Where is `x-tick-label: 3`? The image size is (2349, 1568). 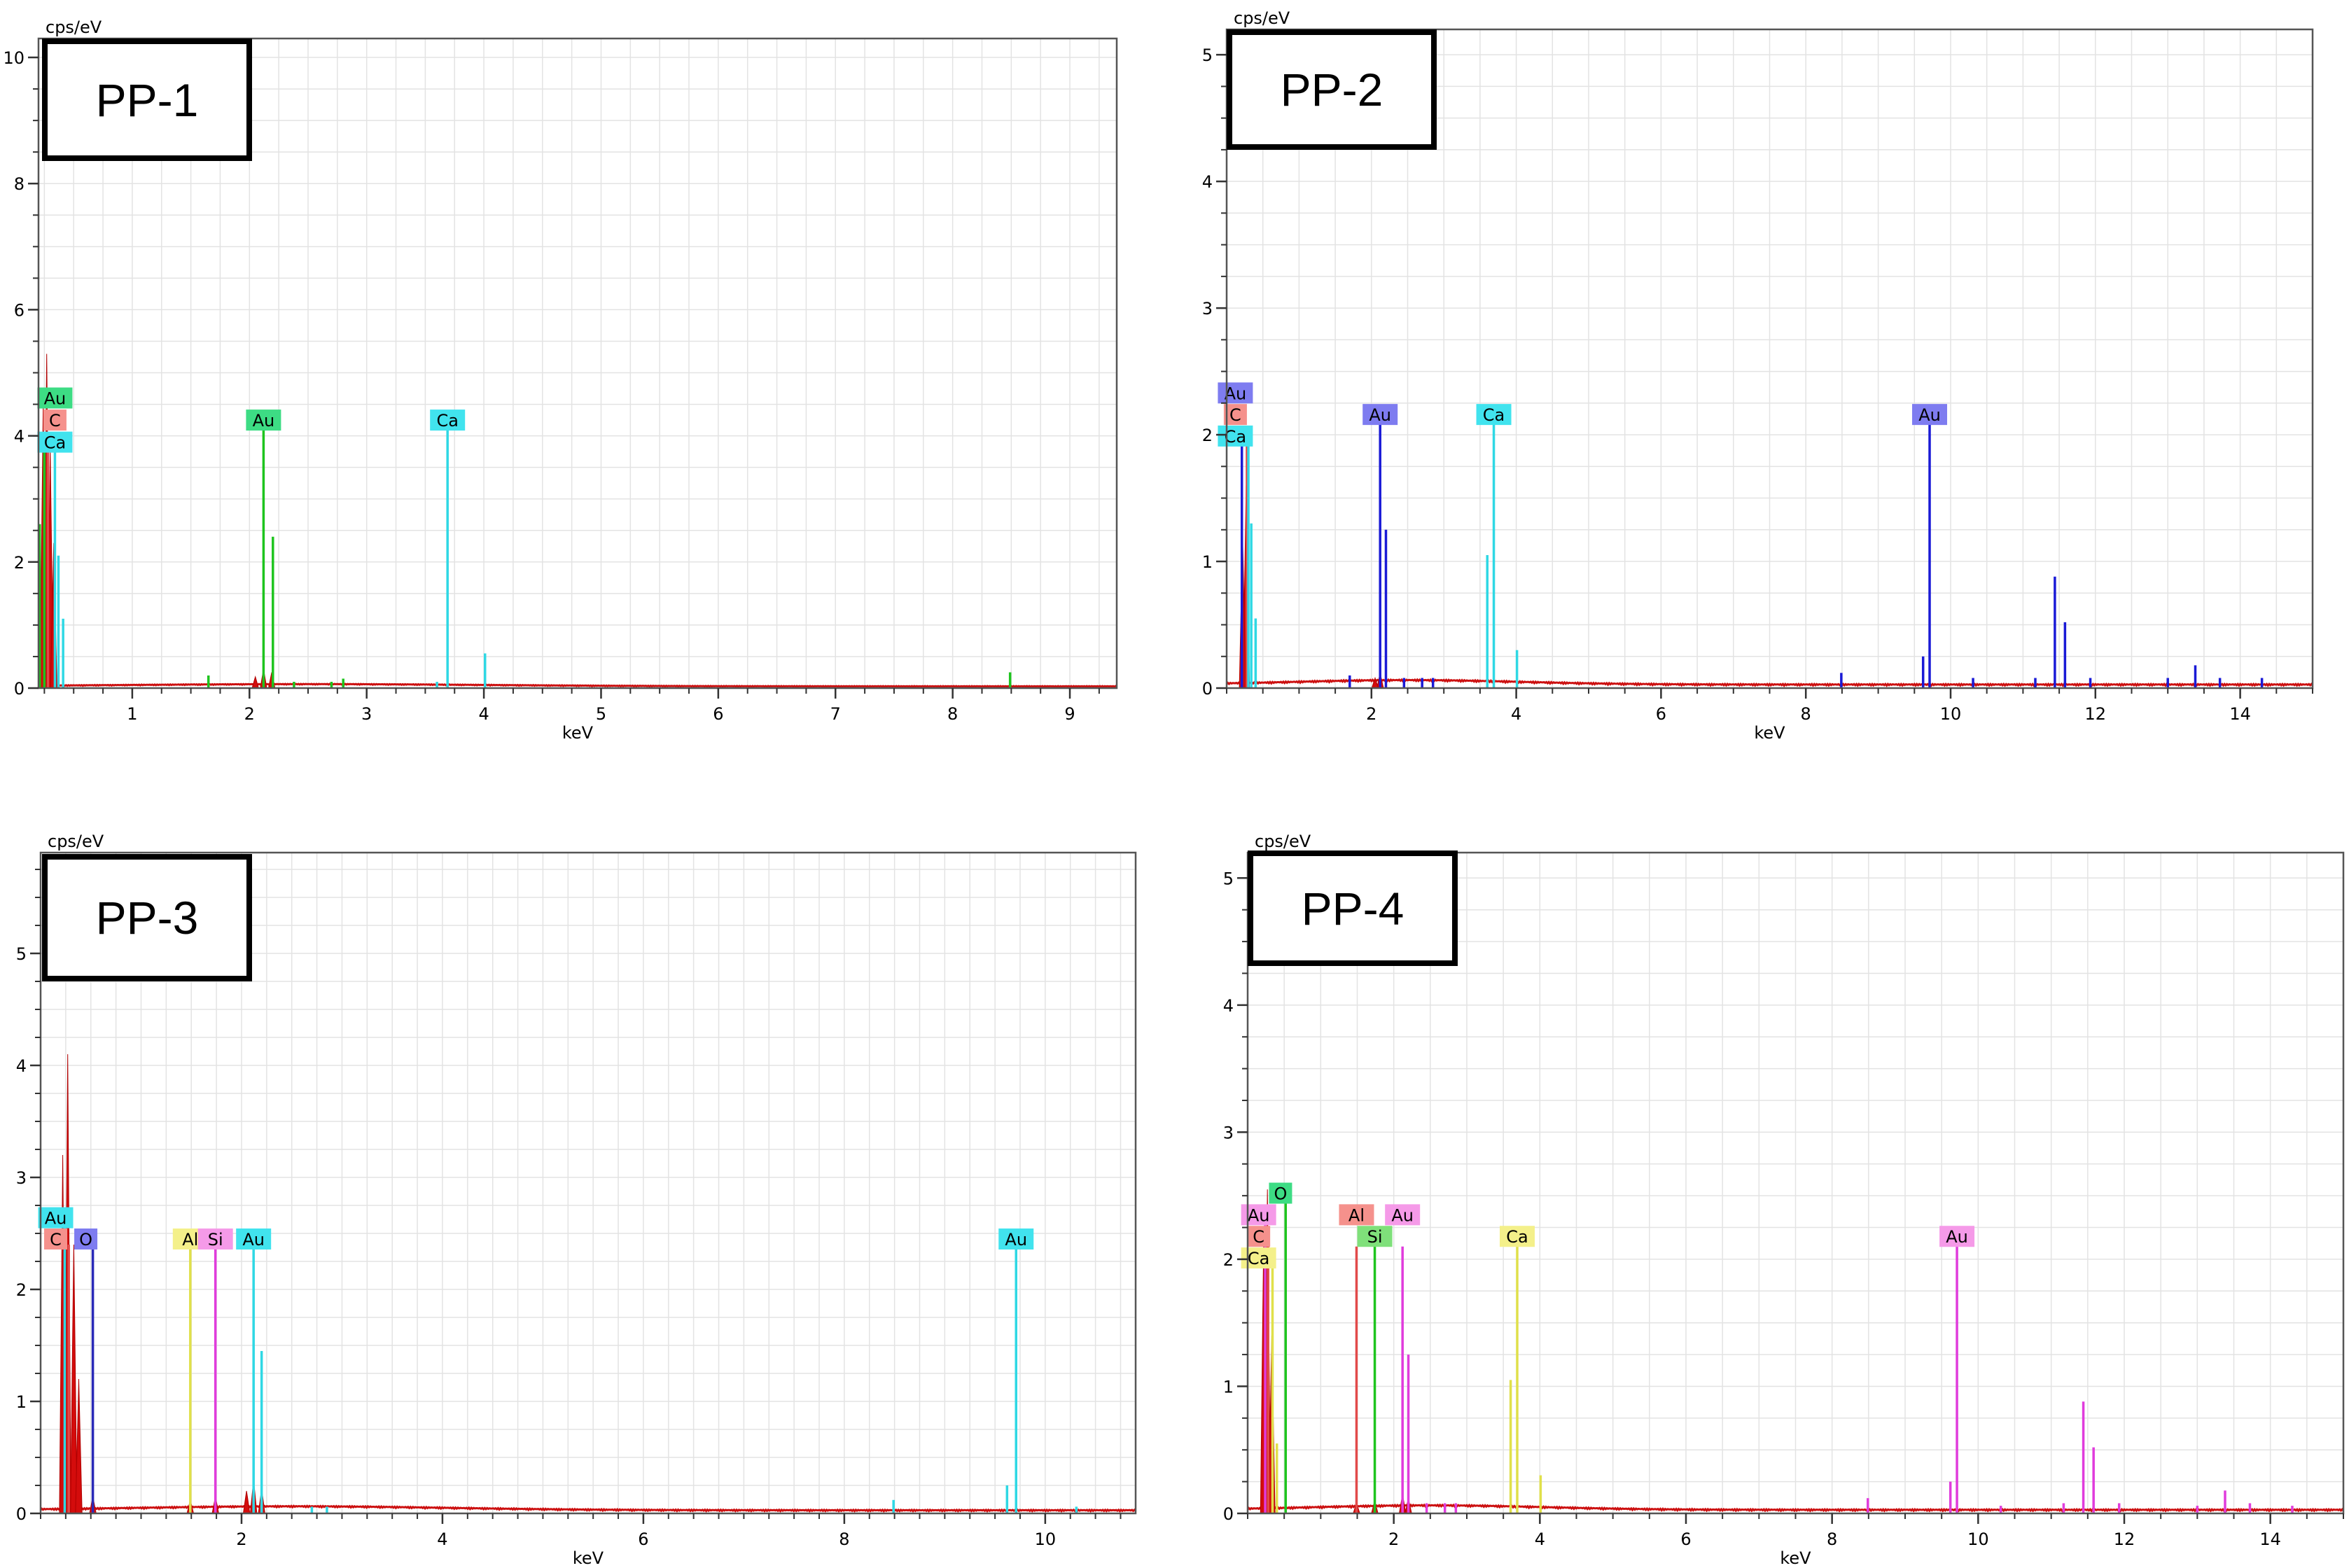 x-tick-label: 3 is located at coordinates (367, 714).